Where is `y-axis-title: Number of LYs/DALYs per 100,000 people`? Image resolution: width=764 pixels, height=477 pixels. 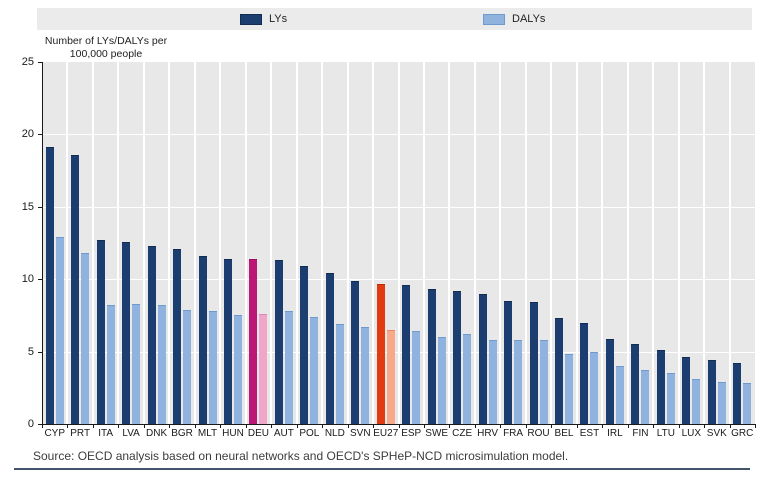
y-axis-title: Number of LYs/DALYs per 100,000 people is located at coordinates (106, 48).